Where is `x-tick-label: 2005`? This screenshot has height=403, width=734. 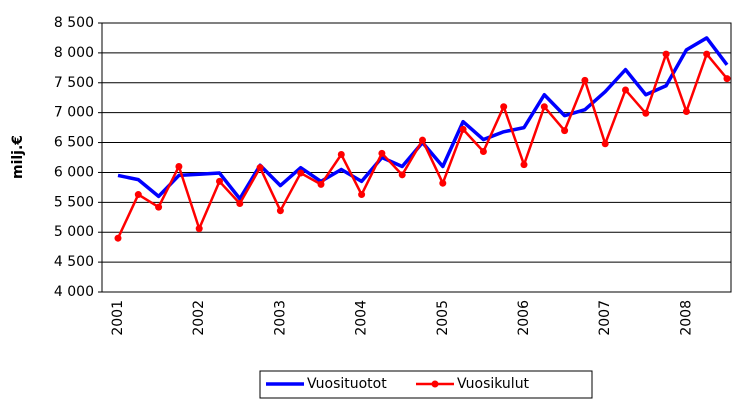
x-tick-label: 2005 is located at coordinates (443, 318).